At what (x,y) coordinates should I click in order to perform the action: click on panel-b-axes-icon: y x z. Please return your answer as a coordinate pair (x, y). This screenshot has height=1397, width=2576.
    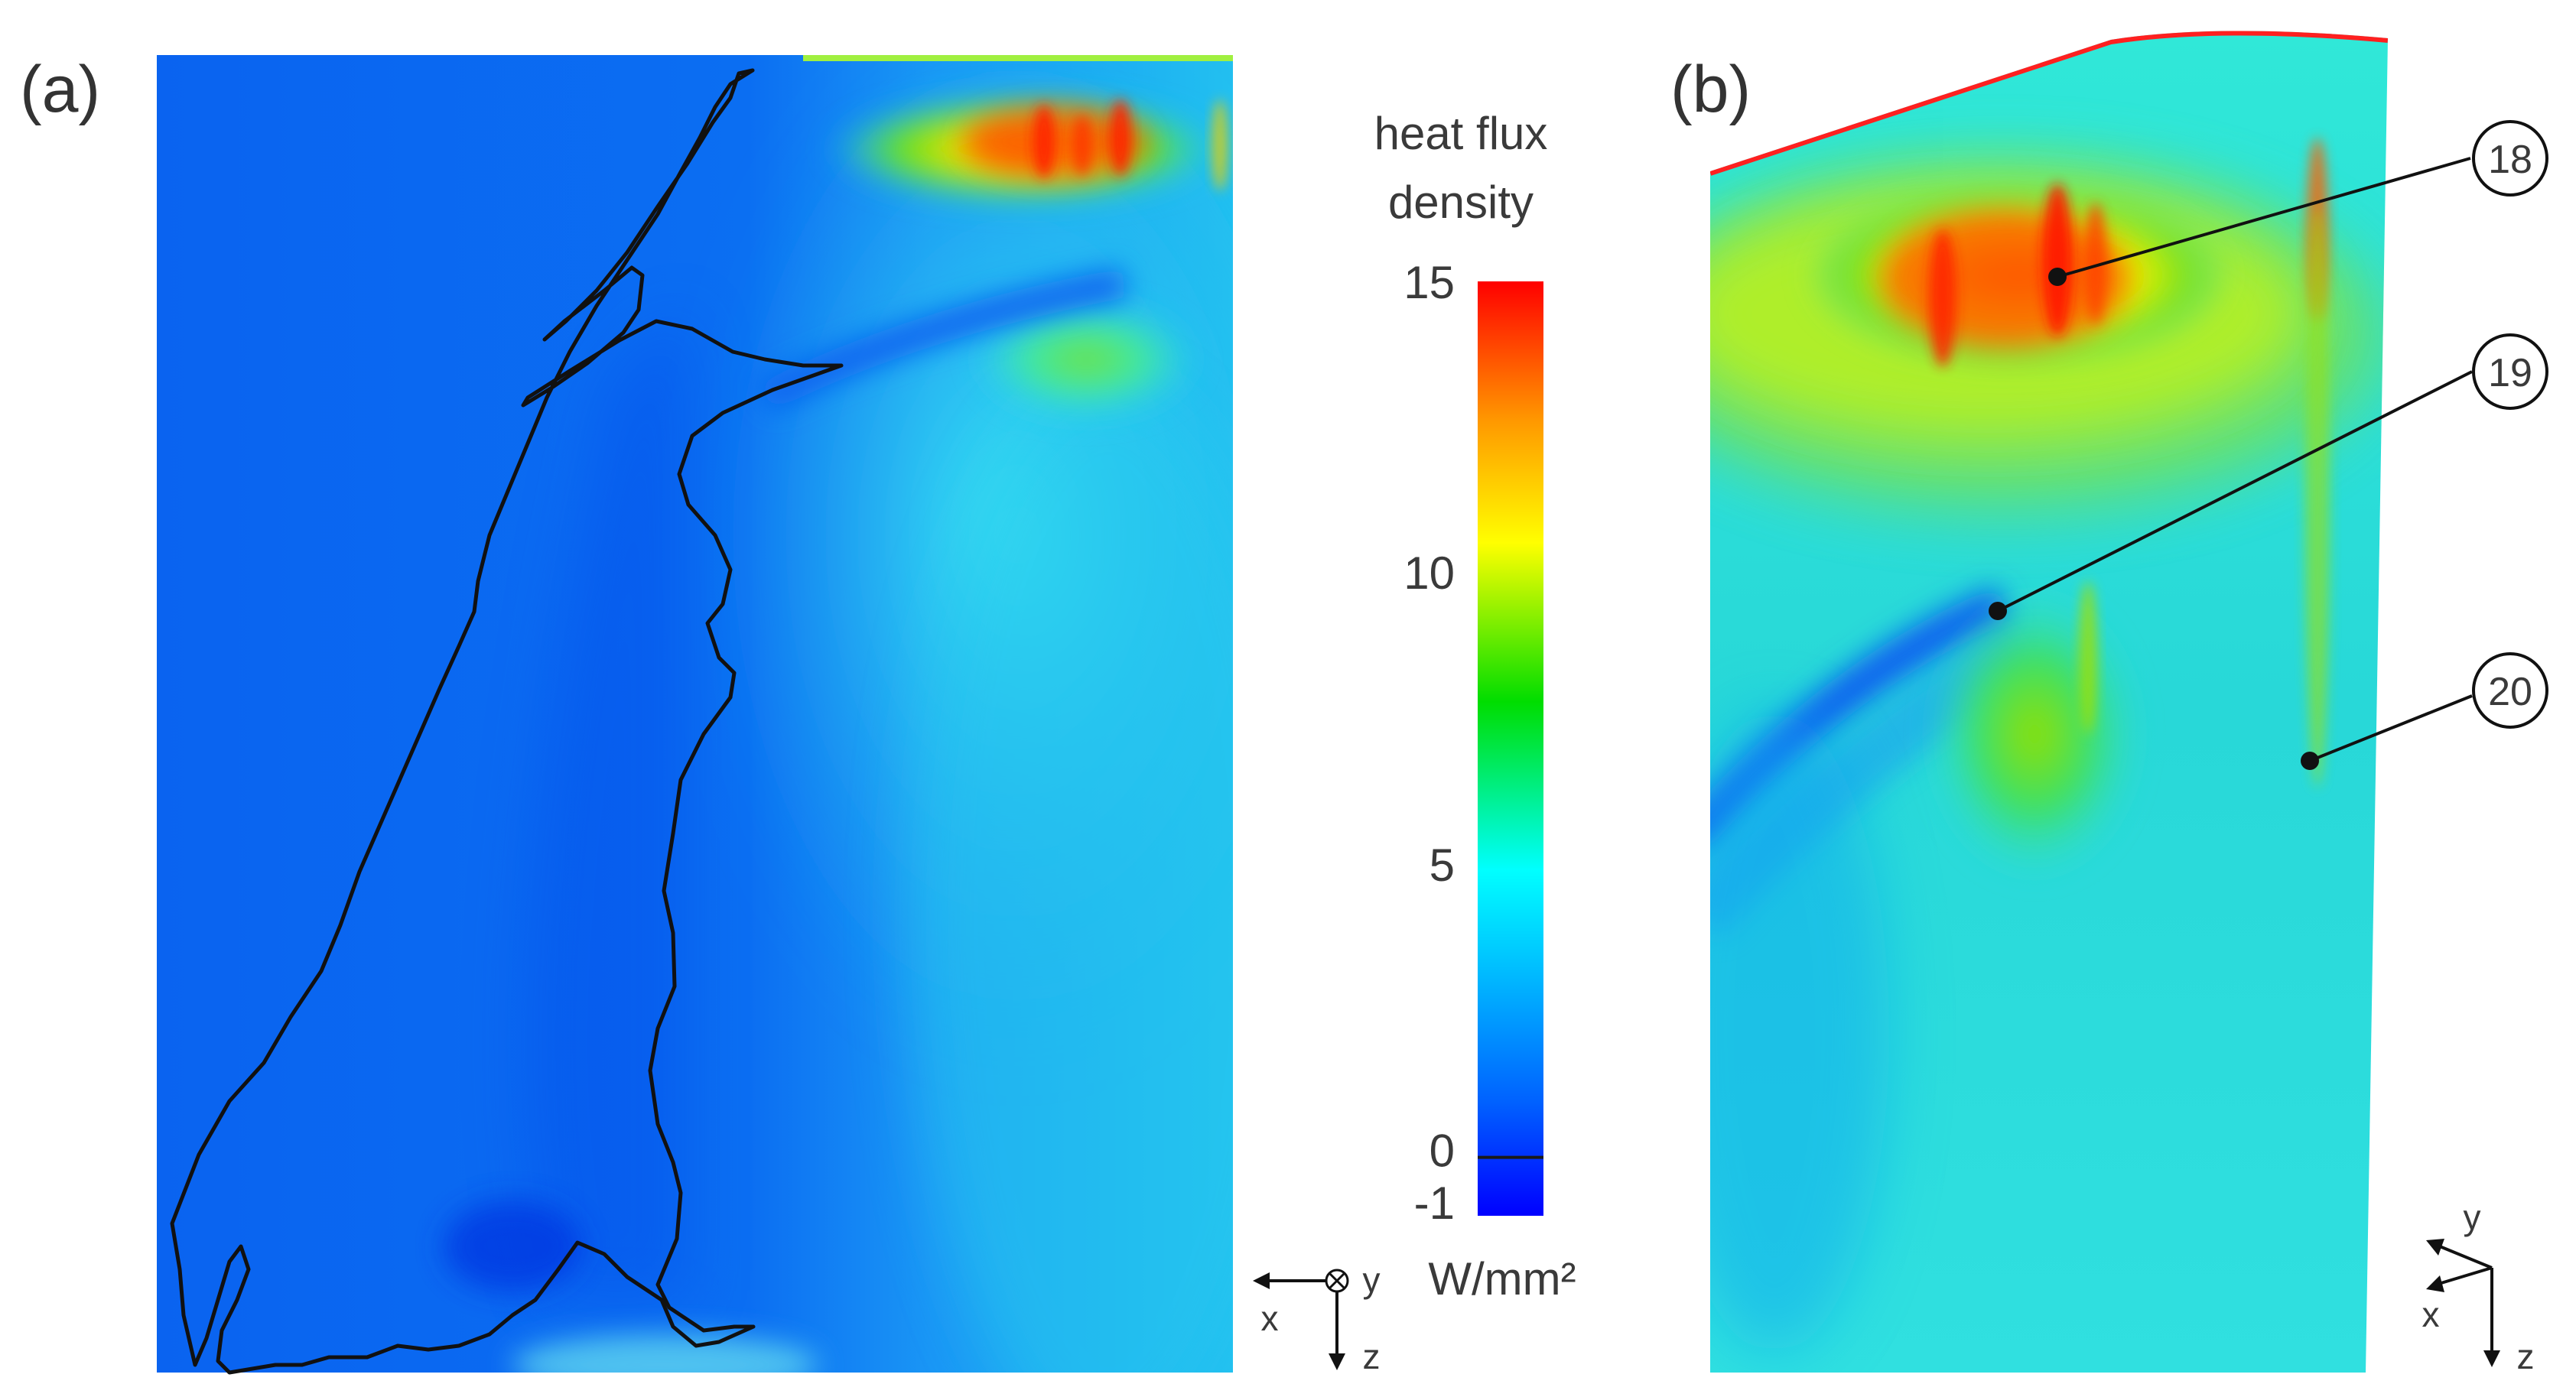
    Looking at the image, I should click on (2478, 1286).